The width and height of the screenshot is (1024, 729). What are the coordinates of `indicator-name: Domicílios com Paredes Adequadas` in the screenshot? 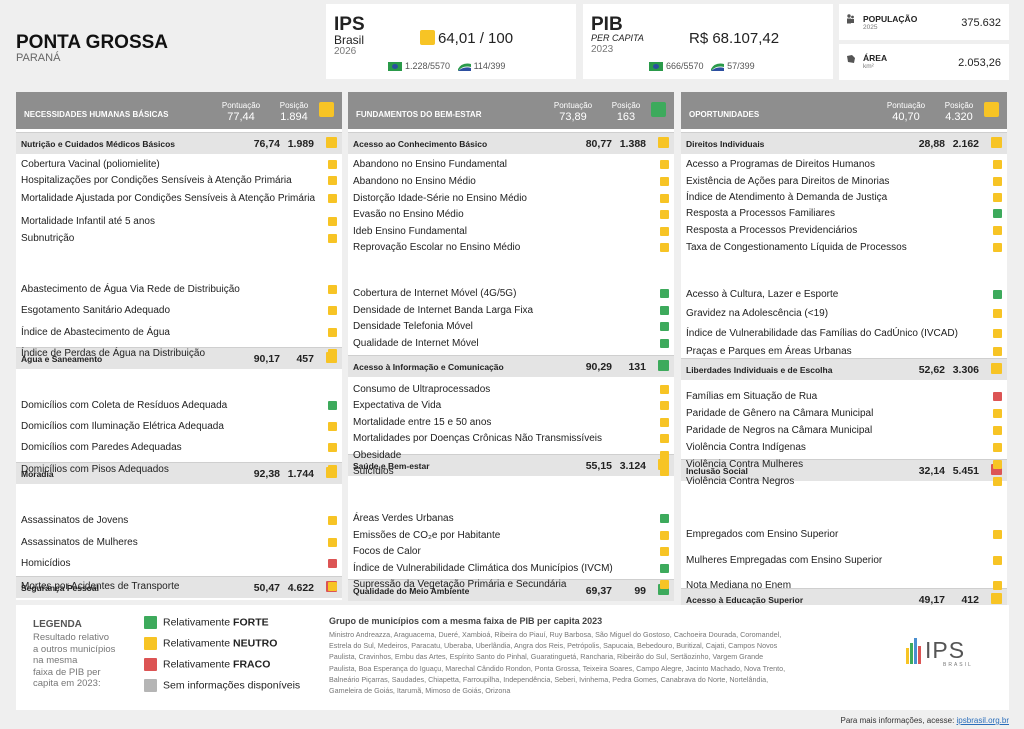 It's located at (101, 447).